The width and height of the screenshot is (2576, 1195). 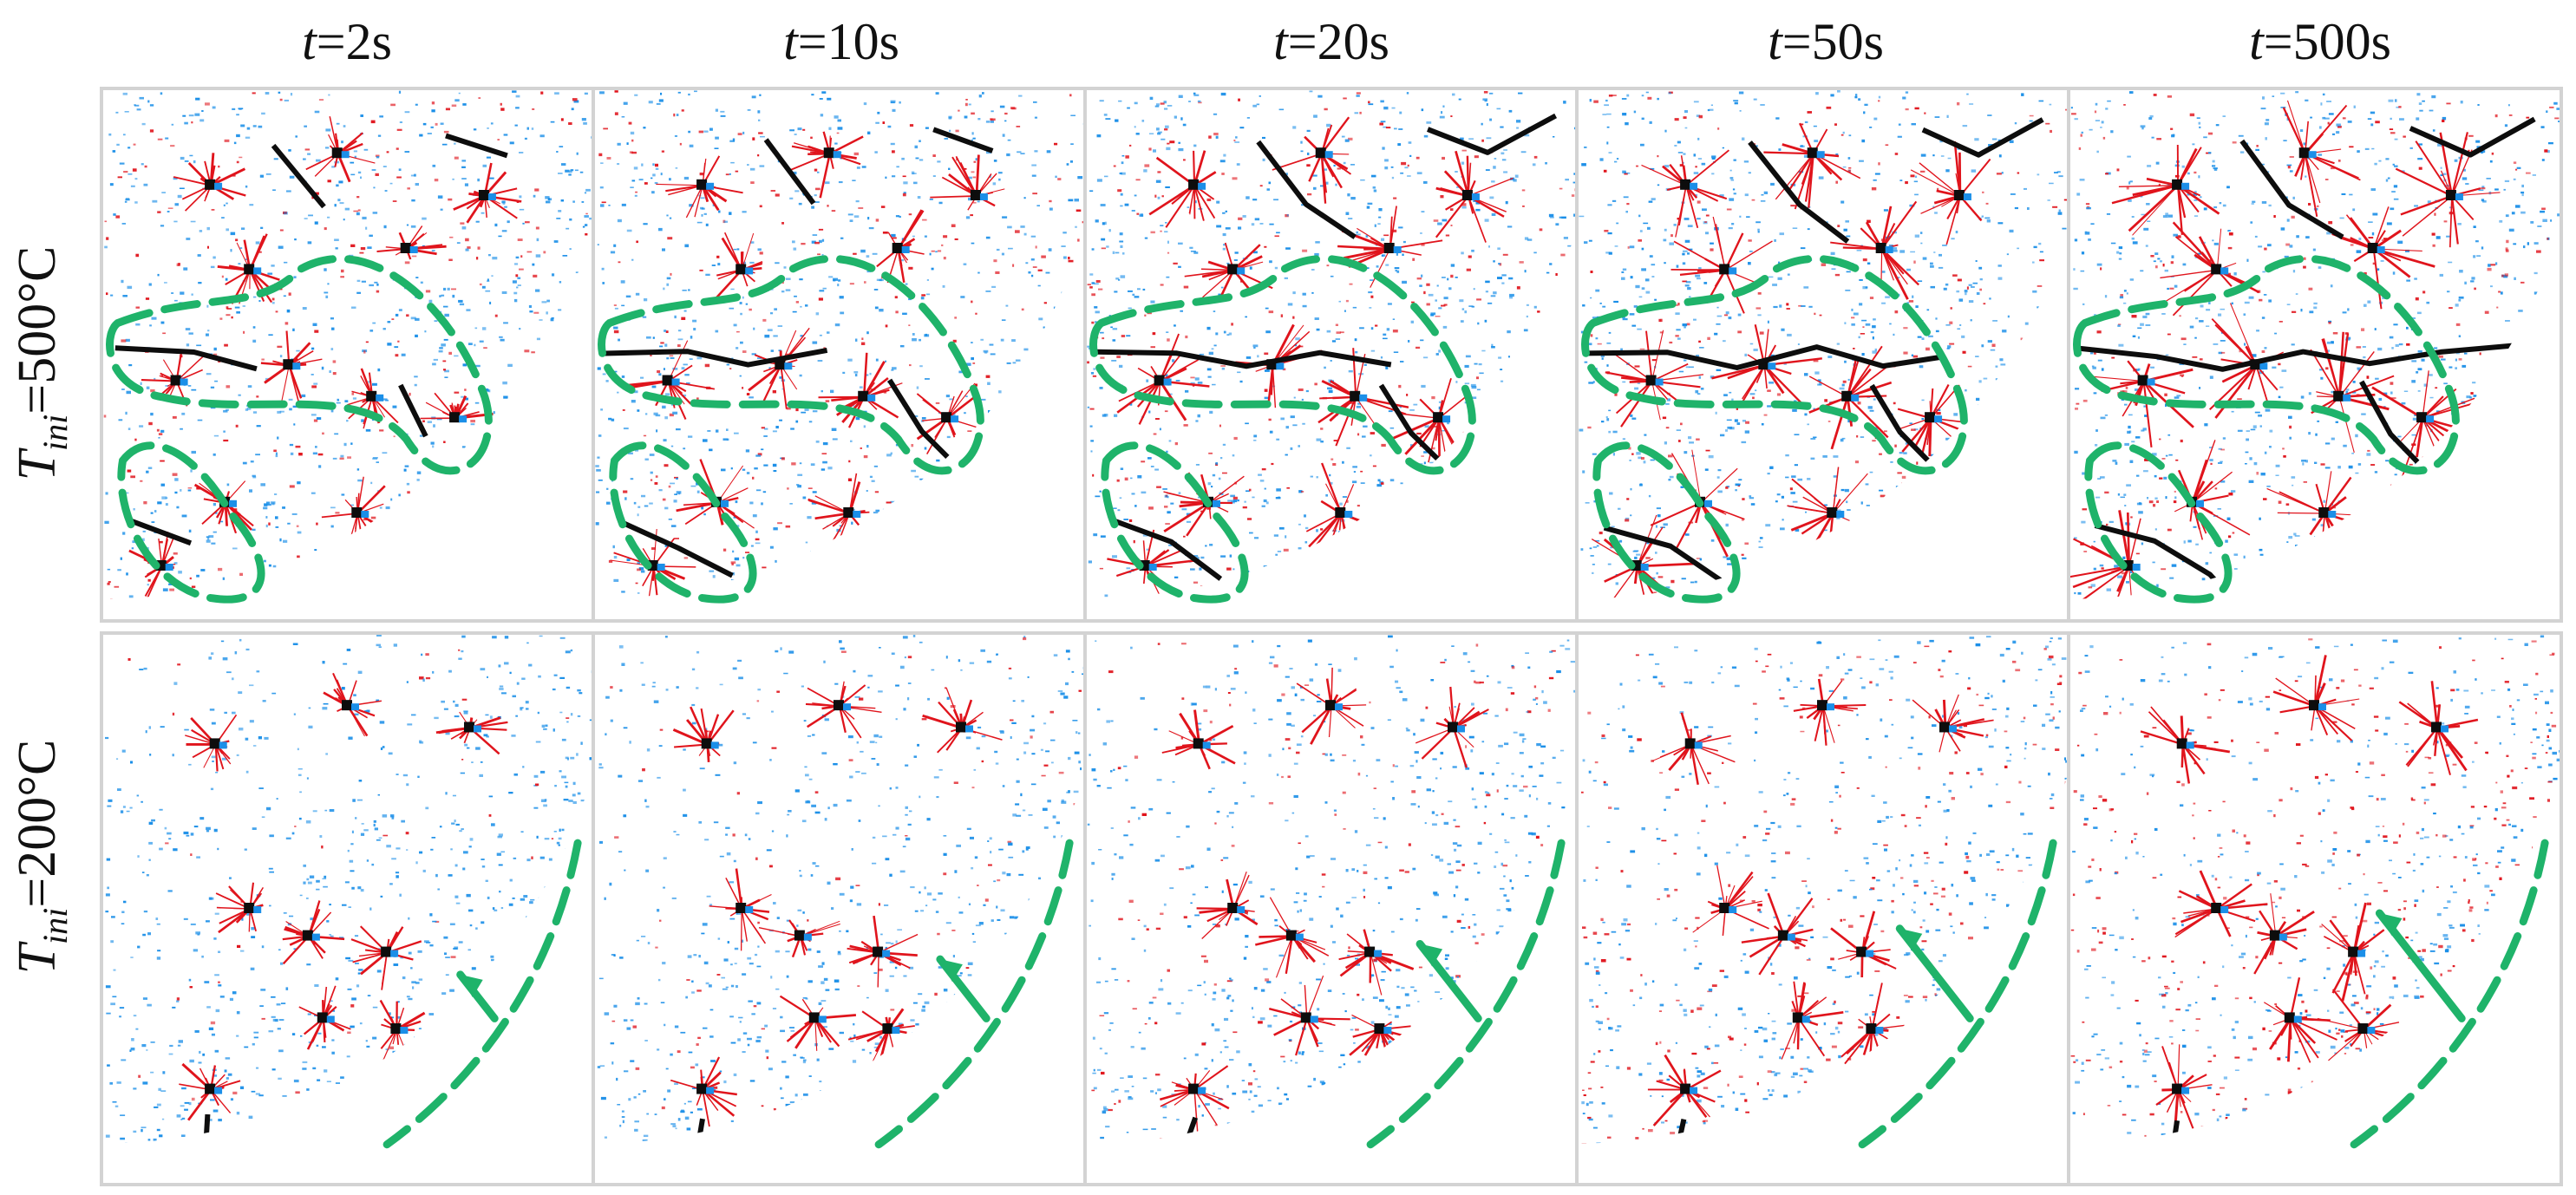 What do you see at coordinates (347, 42) in the screenshot?
I see `time-label-2s: t=2s` at bounding box center [347, 42].